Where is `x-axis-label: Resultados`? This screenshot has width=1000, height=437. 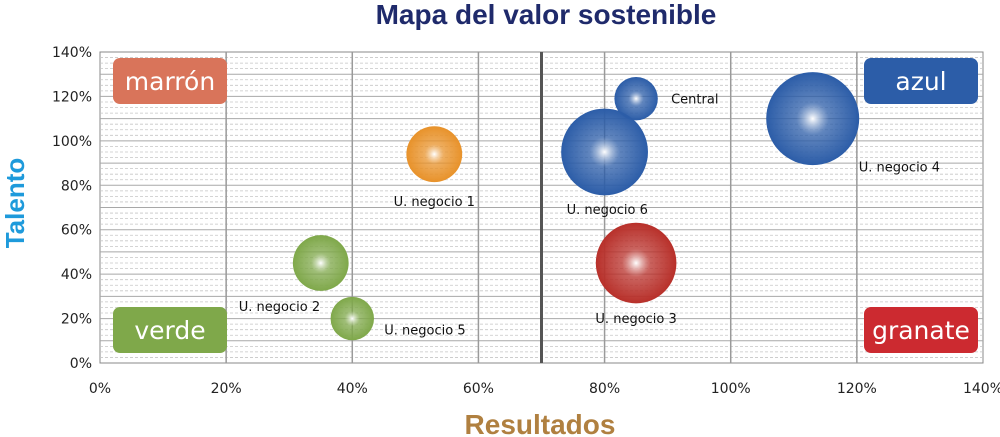
x-axis-label: Resultados is located at coordinates (540, 423).